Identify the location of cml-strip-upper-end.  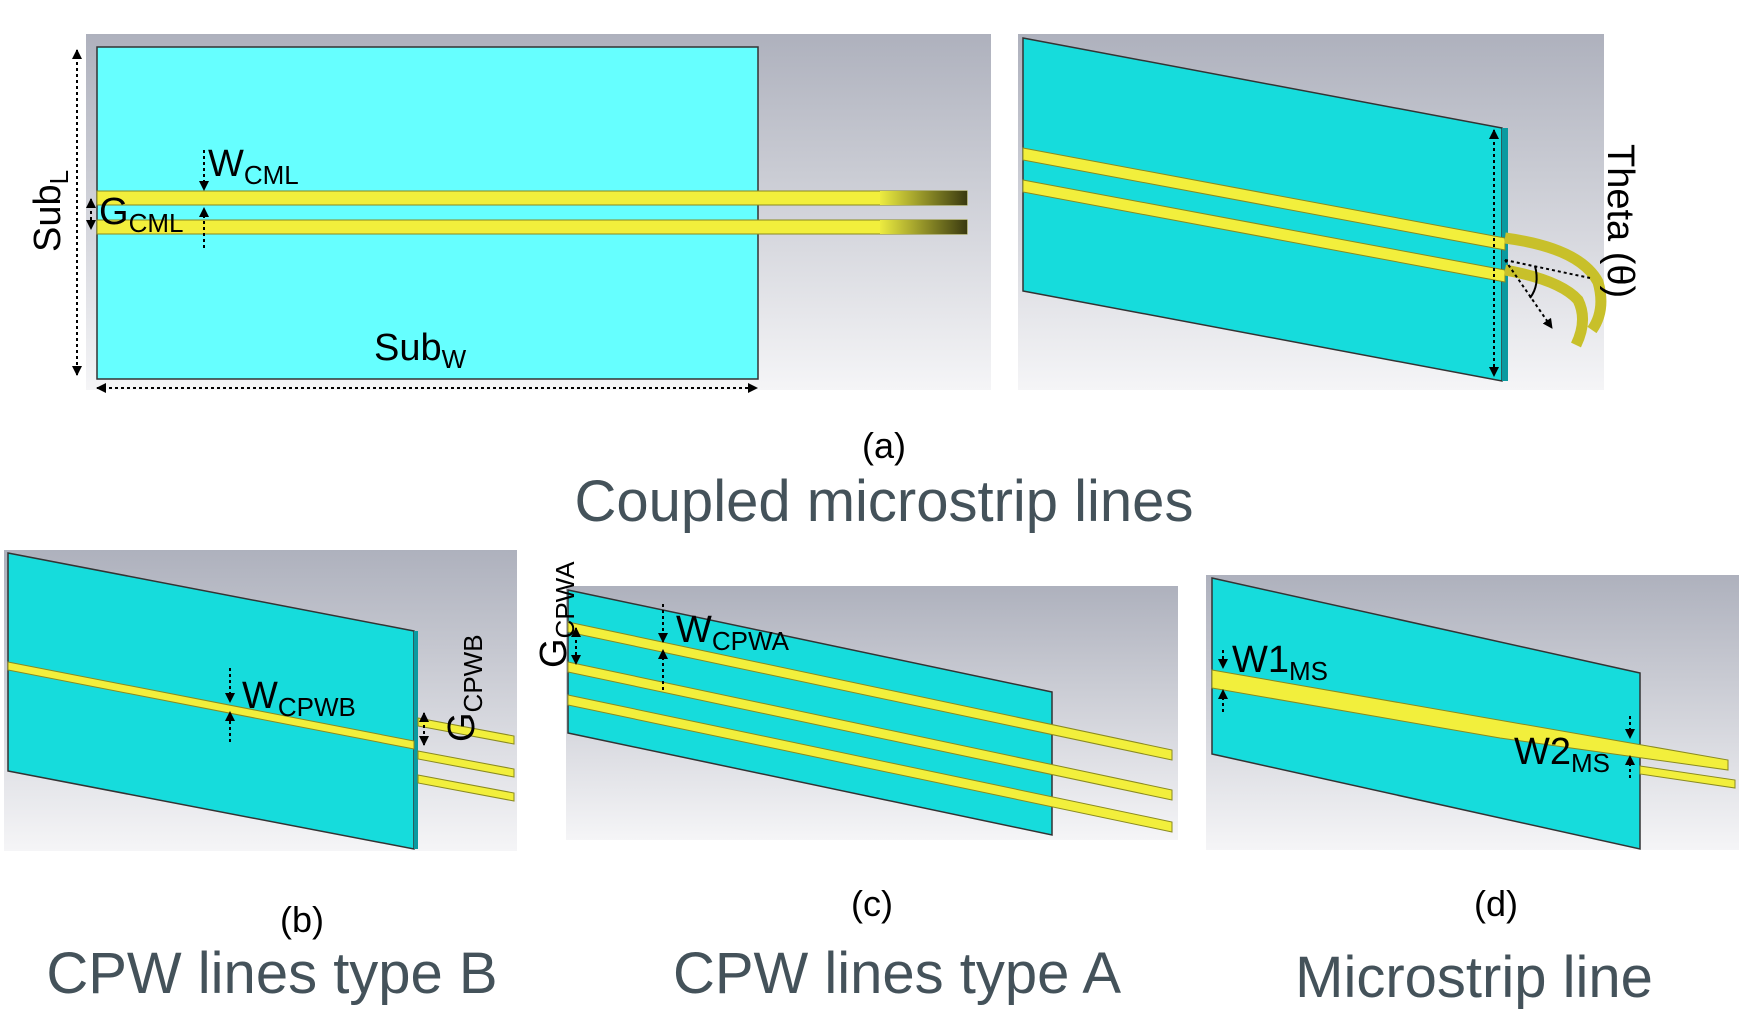
(923, 198).